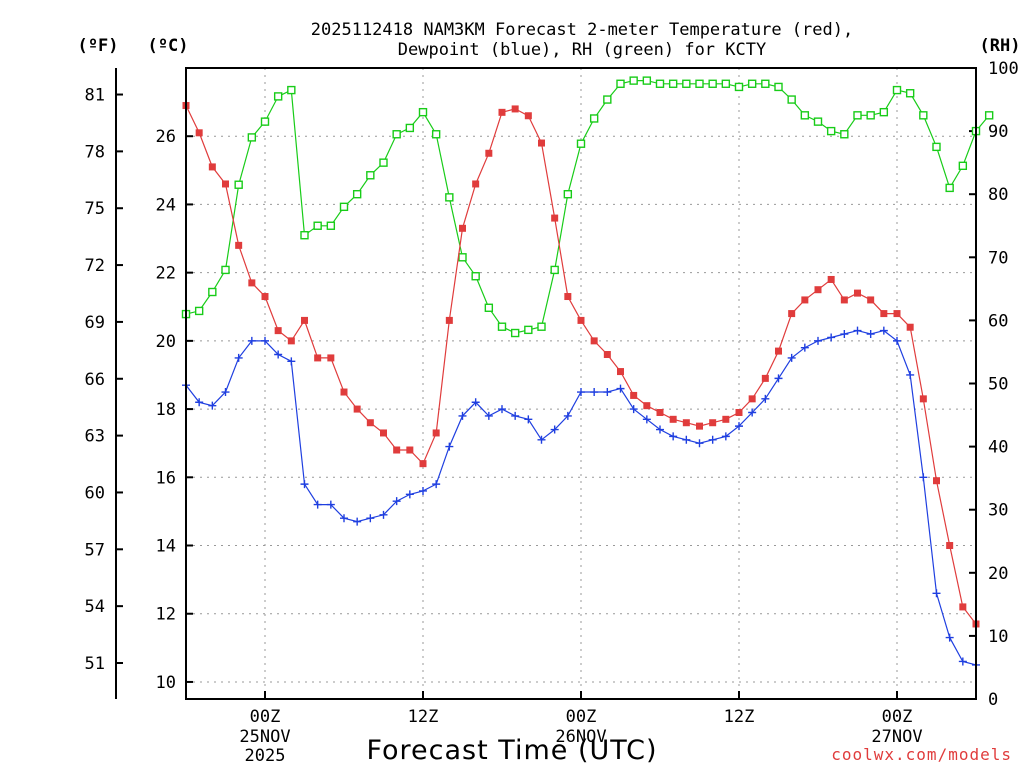 This screenshot has height=768, width=1024. Describe the element at coordinates (998, 574) in the screenshot. I see `rh-tick-label: 20` at that location.